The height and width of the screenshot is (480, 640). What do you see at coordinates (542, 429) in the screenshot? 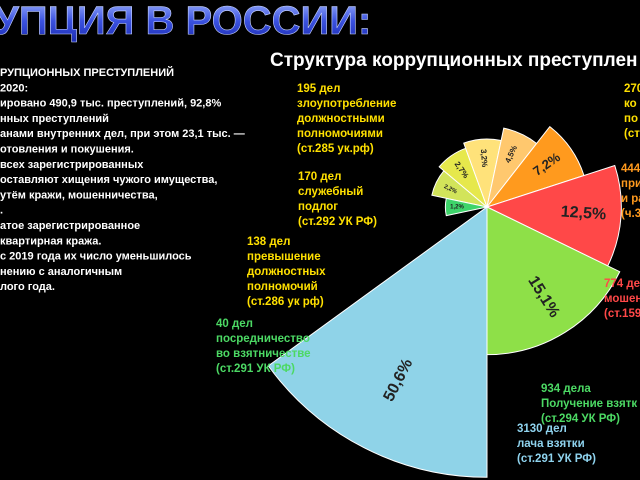
I see `annotation-line: 3130 дел` at bounding box center [542, 429].